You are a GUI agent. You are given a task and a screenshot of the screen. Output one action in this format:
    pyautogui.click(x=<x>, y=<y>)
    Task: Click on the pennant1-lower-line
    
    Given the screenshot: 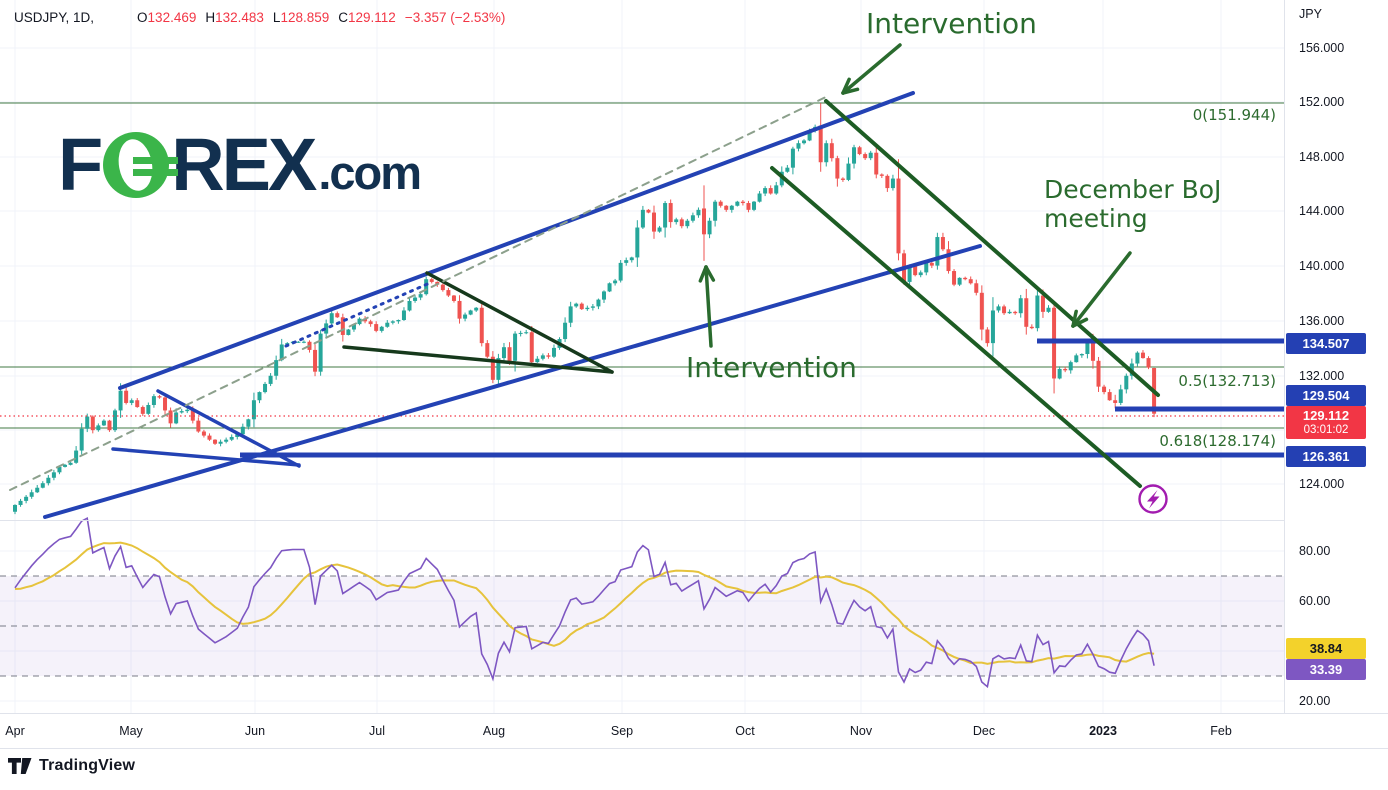 What is the action you would take?
    pyautogui.click(x=206, y=457)
    